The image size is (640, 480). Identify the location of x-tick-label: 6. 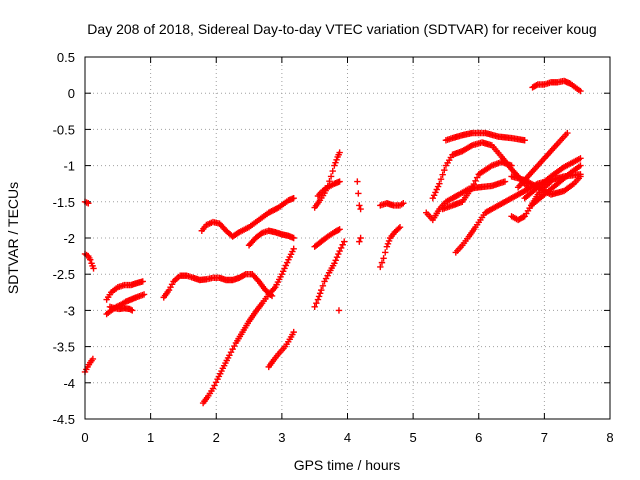
(478, 437).